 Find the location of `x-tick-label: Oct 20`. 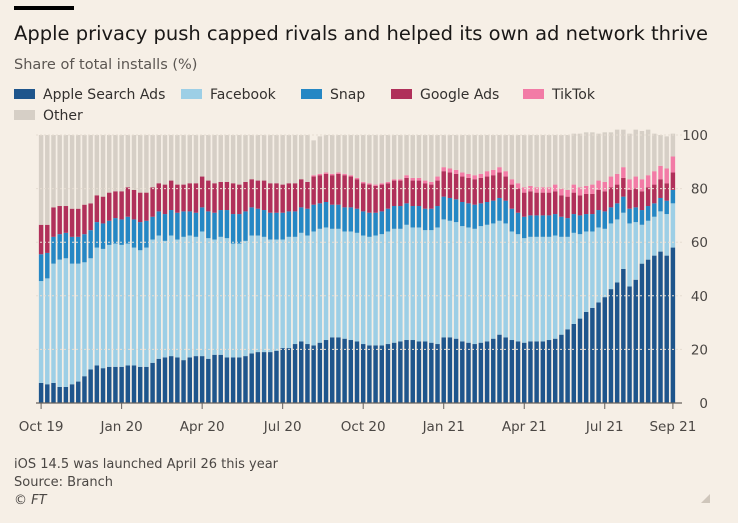

x-tick-label: Oct 20 is located at coordinates (363, 427).